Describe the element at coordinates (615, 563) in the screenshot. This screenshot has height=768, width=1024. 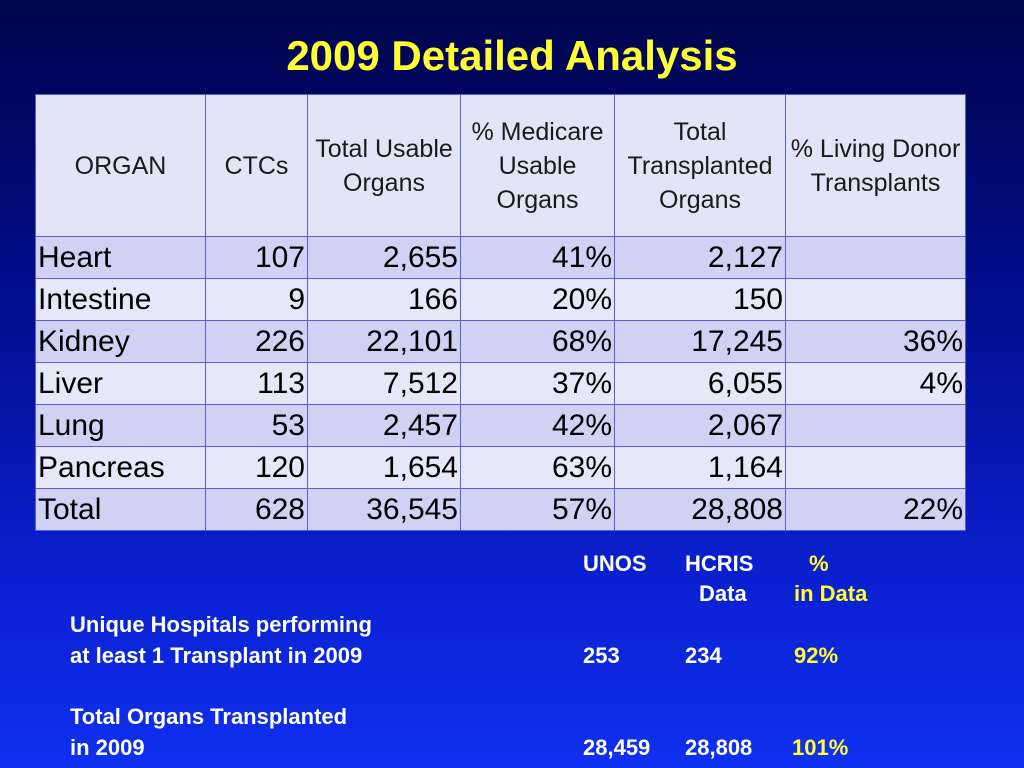
I see `comparison-header-unos: UNOS` at that location.